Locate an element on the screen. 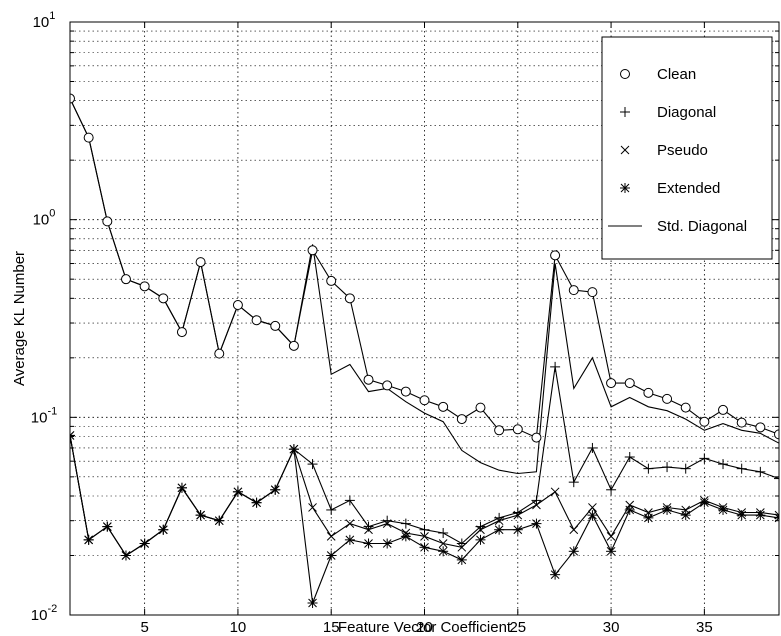 This screenshot has width=781, height=636. legend-label-diagonal: Diagonal is located at coordinates (686, 112).